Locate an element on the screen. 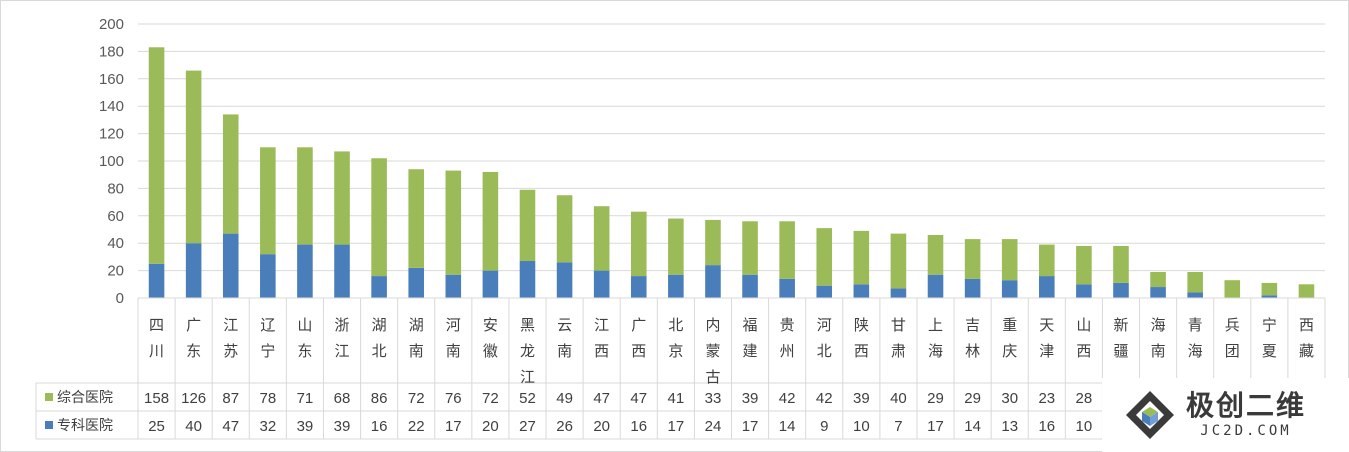 The image size is (1349, 452). y-tick-label: 0 is located at coordinates (120, 298).